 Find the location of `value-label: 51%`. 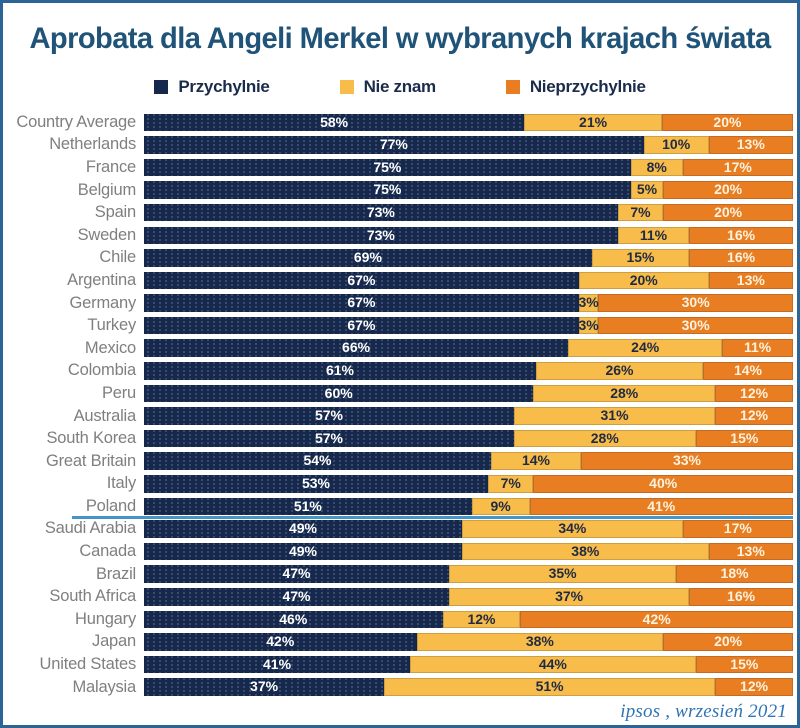

value-label: 51% is located at coordinates (549, 686).